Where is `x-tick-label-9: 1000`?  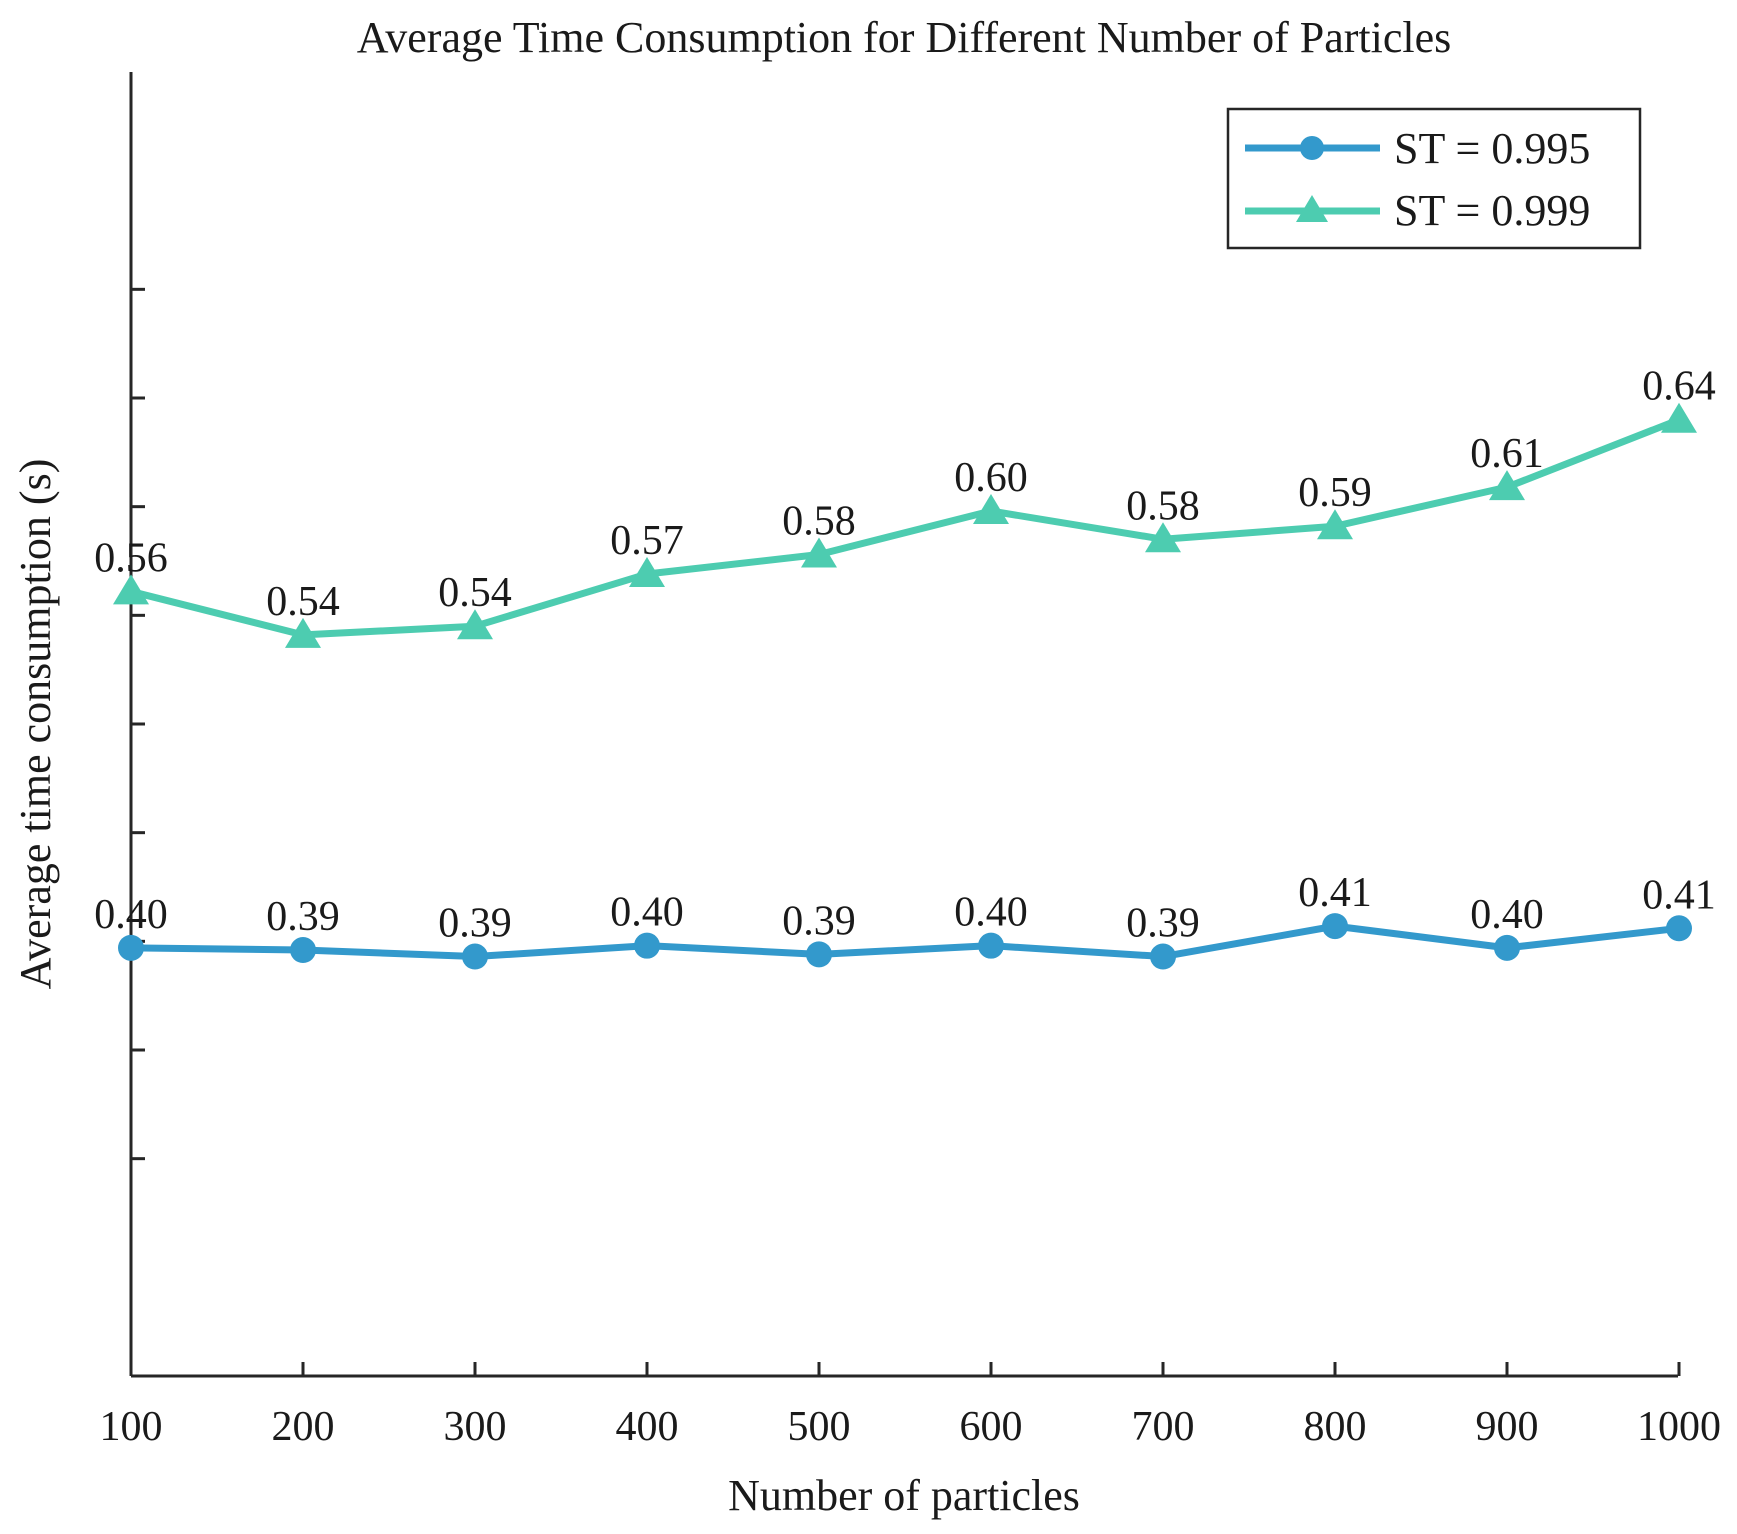
x-tick-label-9: 1000 is located at coordinates (1679, 1427).